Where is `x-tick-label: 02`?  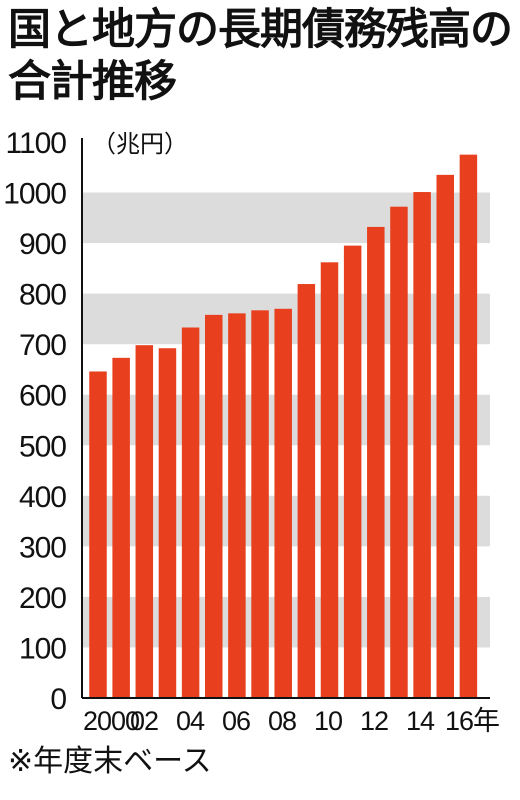 x-tick-label: 02 is located at coordinates (144, 721).